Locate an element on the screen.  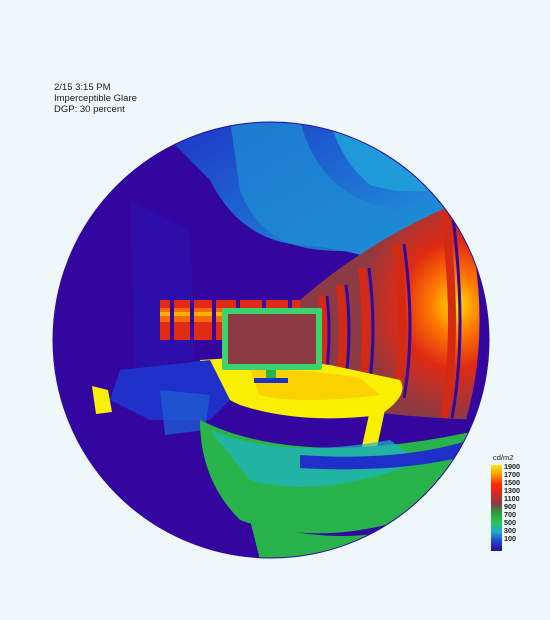
legend-tick-label: 300 is located at coordinates (510, 530).